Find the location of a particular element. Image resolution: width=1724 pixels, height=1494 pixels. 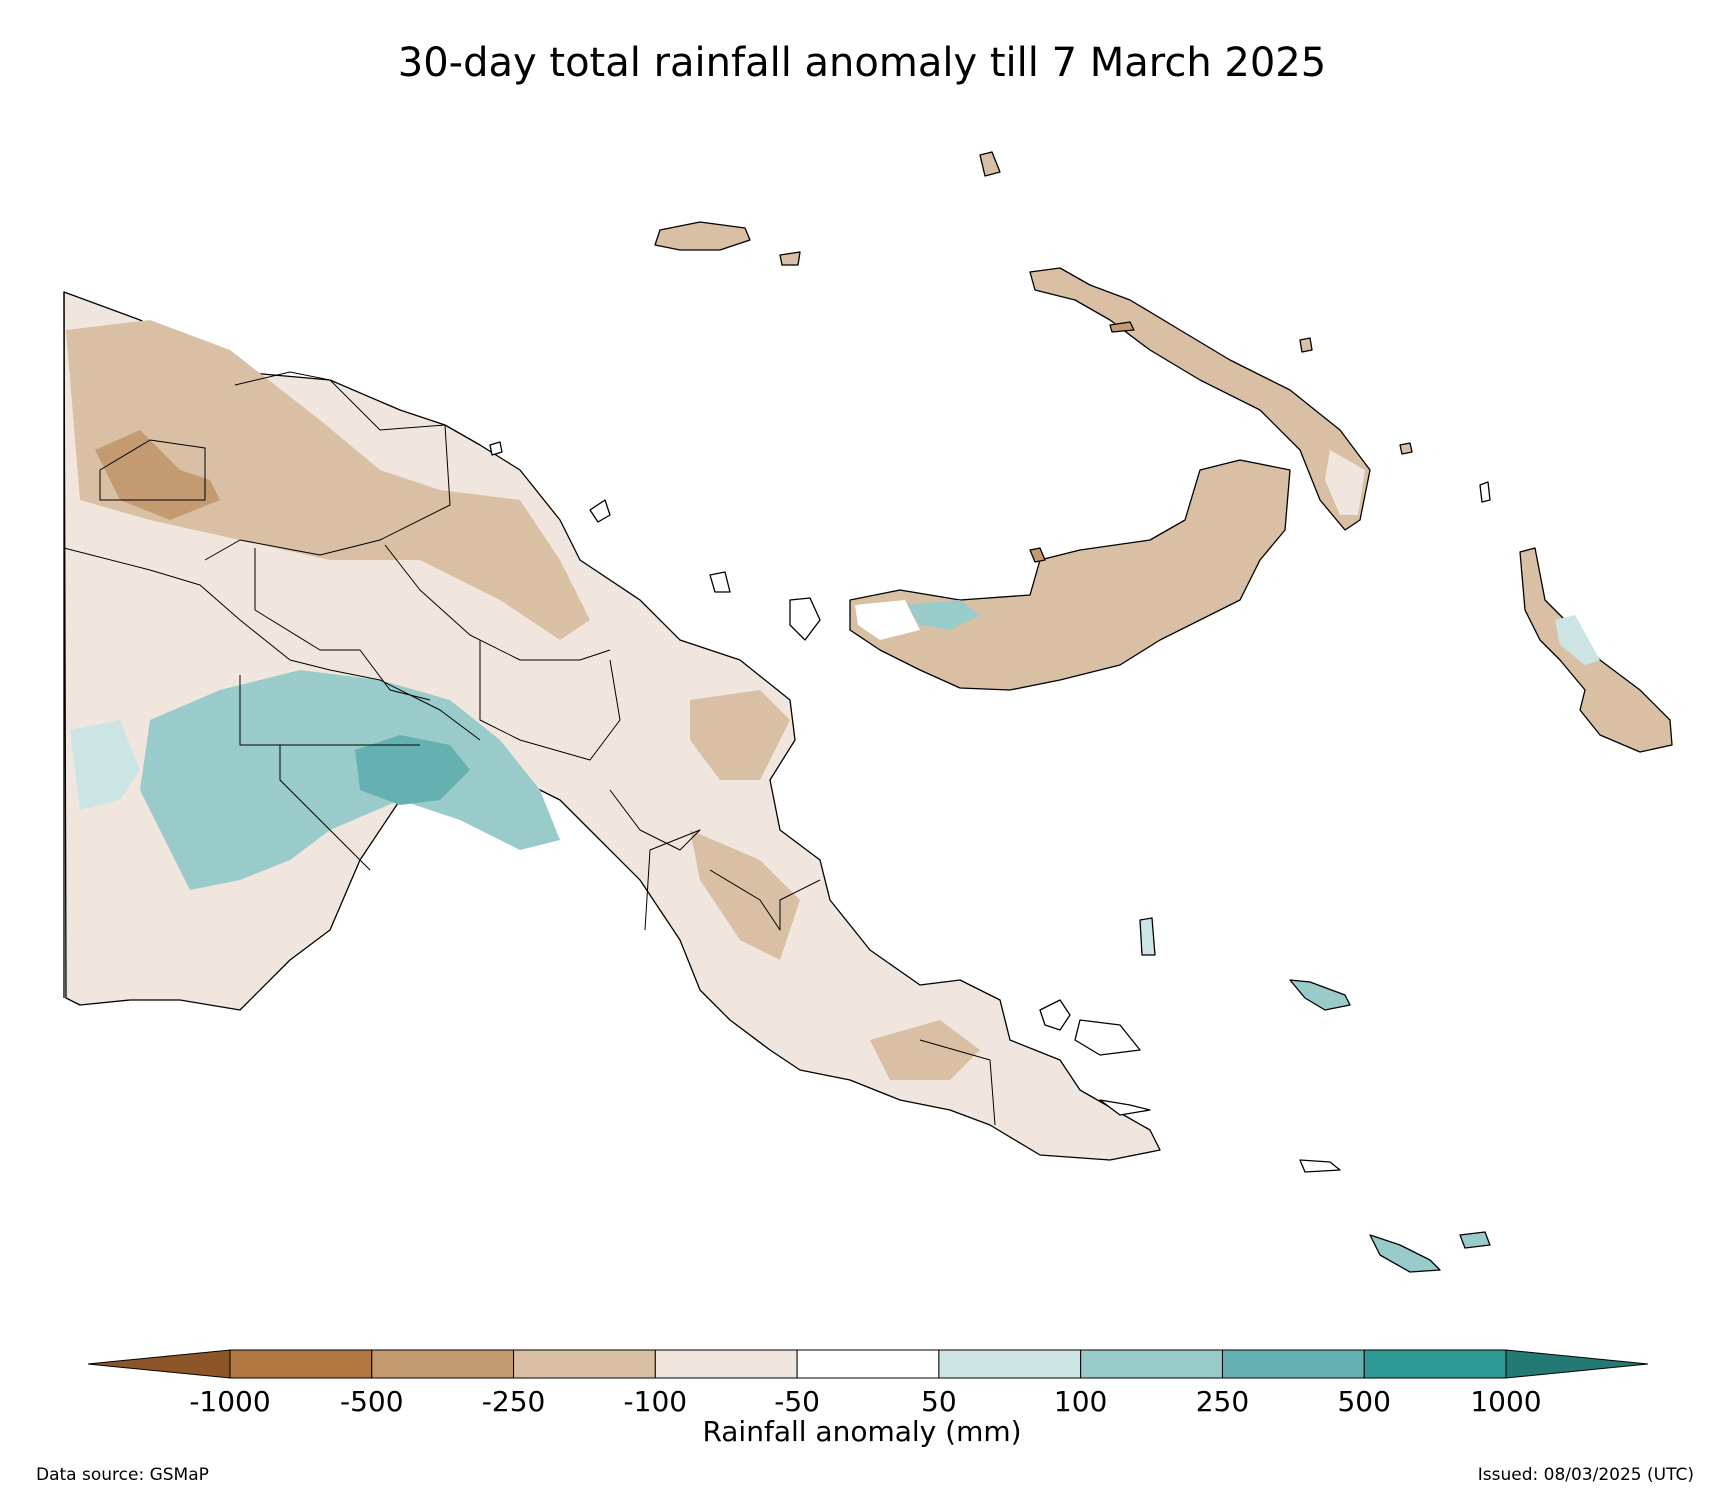

colorbar-tick-label: -500 is located at coordinates (371, 1401).